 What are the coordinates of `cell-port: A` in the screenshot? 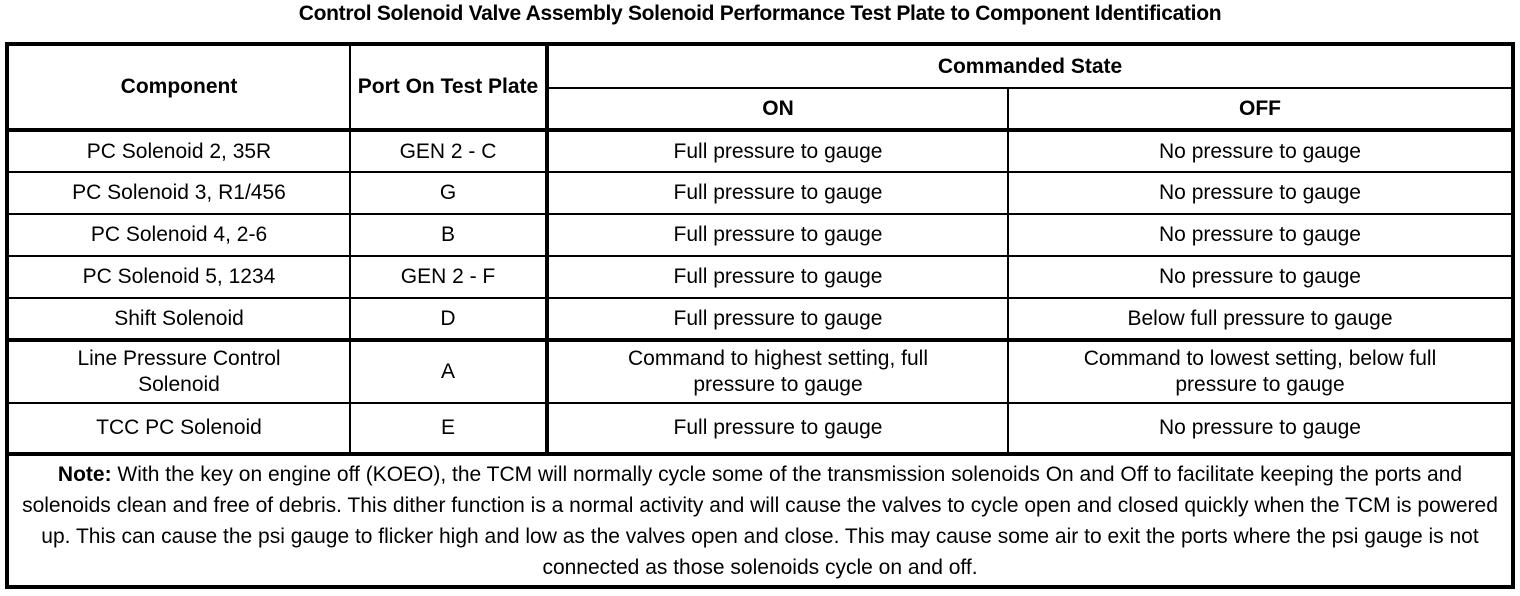 It's located at (449, 371).